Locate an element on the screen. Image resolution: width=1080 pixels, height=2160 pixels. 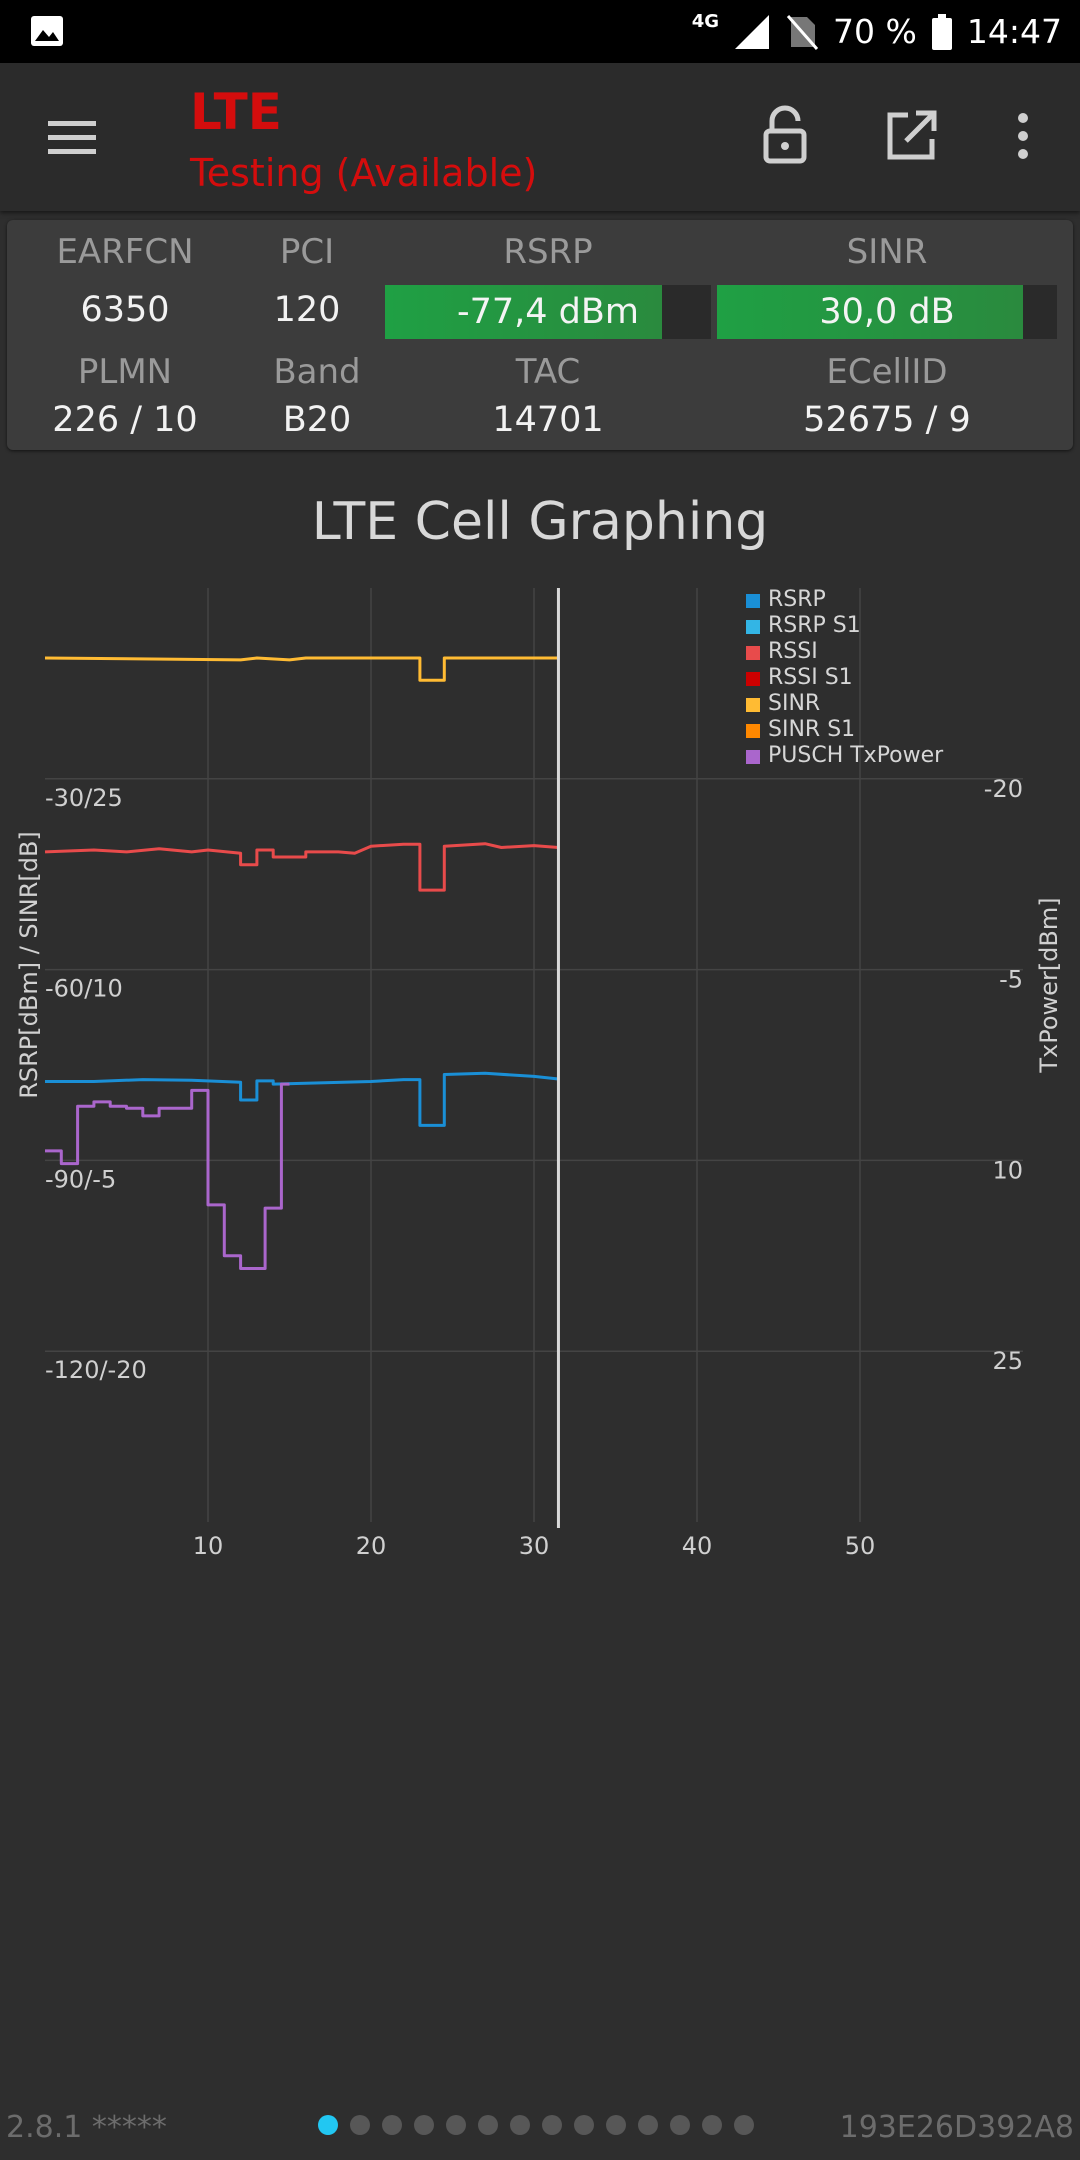
band-value: B20 is located at coordinates (317, 420).